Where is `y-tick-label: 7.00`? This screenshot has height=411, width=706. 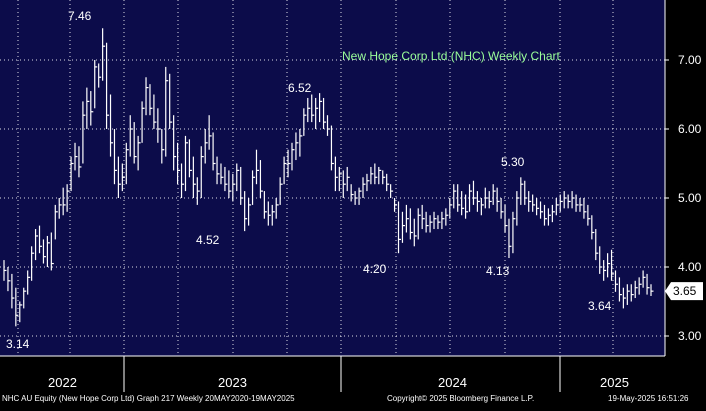 y-tick-label: 7.00 is located at coordinates (690, 60).